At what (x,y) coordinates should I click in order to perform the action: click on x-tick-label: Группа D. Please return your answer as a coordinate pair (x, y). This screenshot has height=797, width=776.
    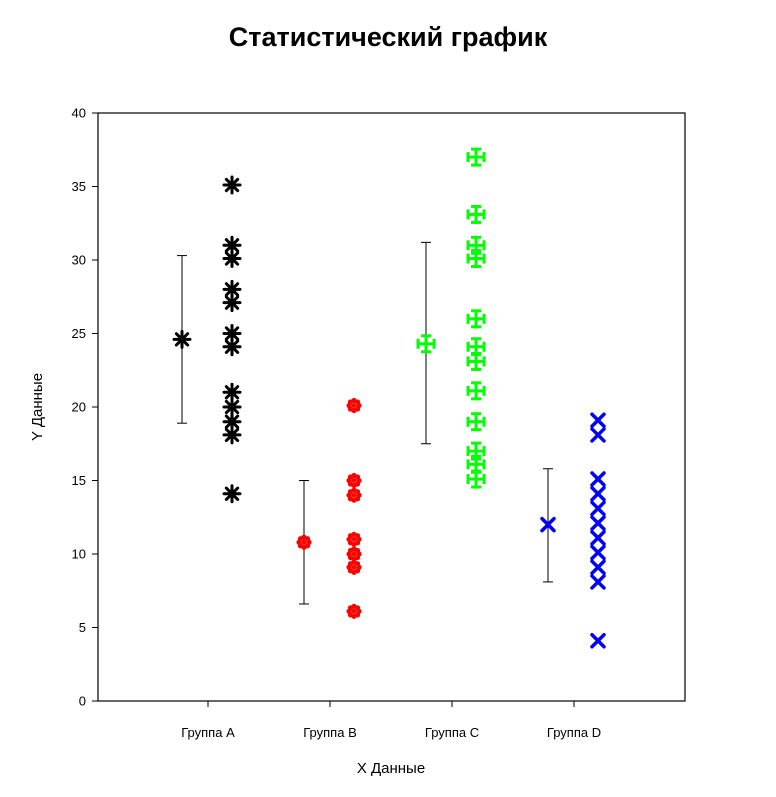
    Looking at the image, I should click on (574, 732).